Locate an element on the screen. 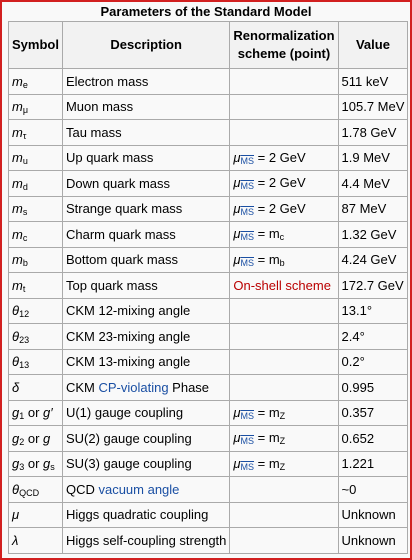  table-row: md Down quark mass μMS = 2 GeV 4.4 MeV is located at coordinates (208, 183).